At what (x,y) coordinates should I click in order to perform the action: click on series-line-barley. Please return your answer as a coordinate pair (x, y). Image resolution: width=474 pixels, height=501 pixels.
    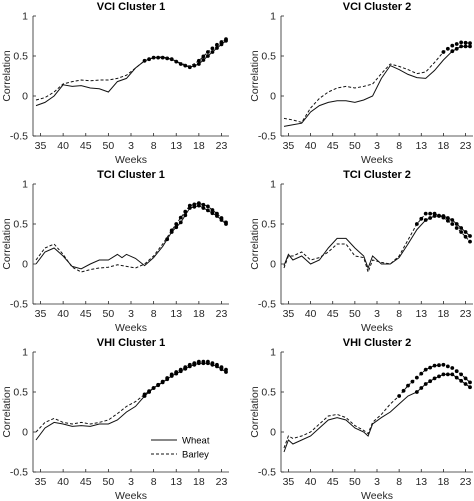
    Looking at the image, I should click on (377, 82).